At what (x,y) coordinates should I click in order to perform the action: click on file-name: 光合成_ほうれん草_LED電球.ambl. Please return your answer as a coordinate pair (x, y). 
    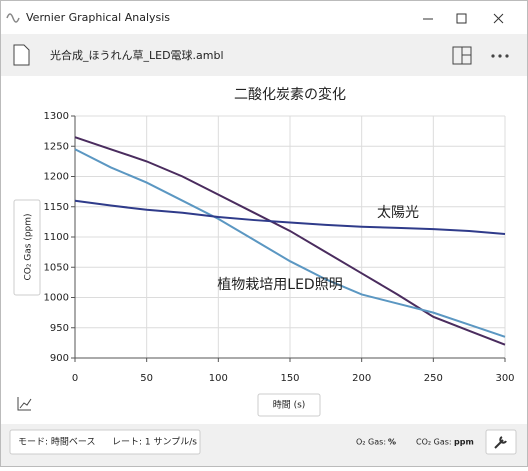
    Looking at the image, I should click on (137, 55).